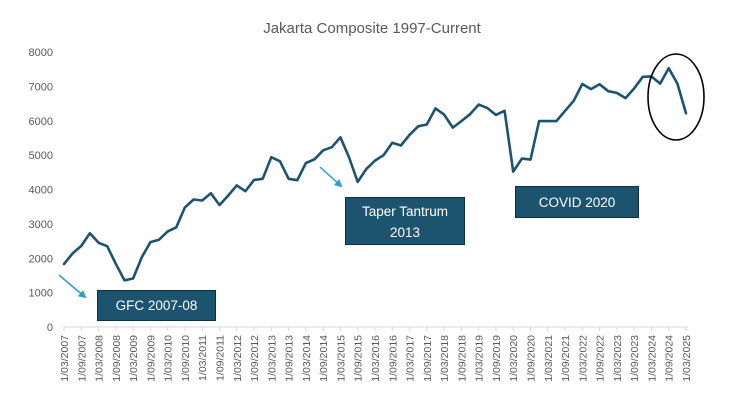 The width and height of the screenshot is (745, 416). Describe the element at coordinates (411, 358) in the screenshot. I see `x-tick-label: 1/03/2017` at that location.